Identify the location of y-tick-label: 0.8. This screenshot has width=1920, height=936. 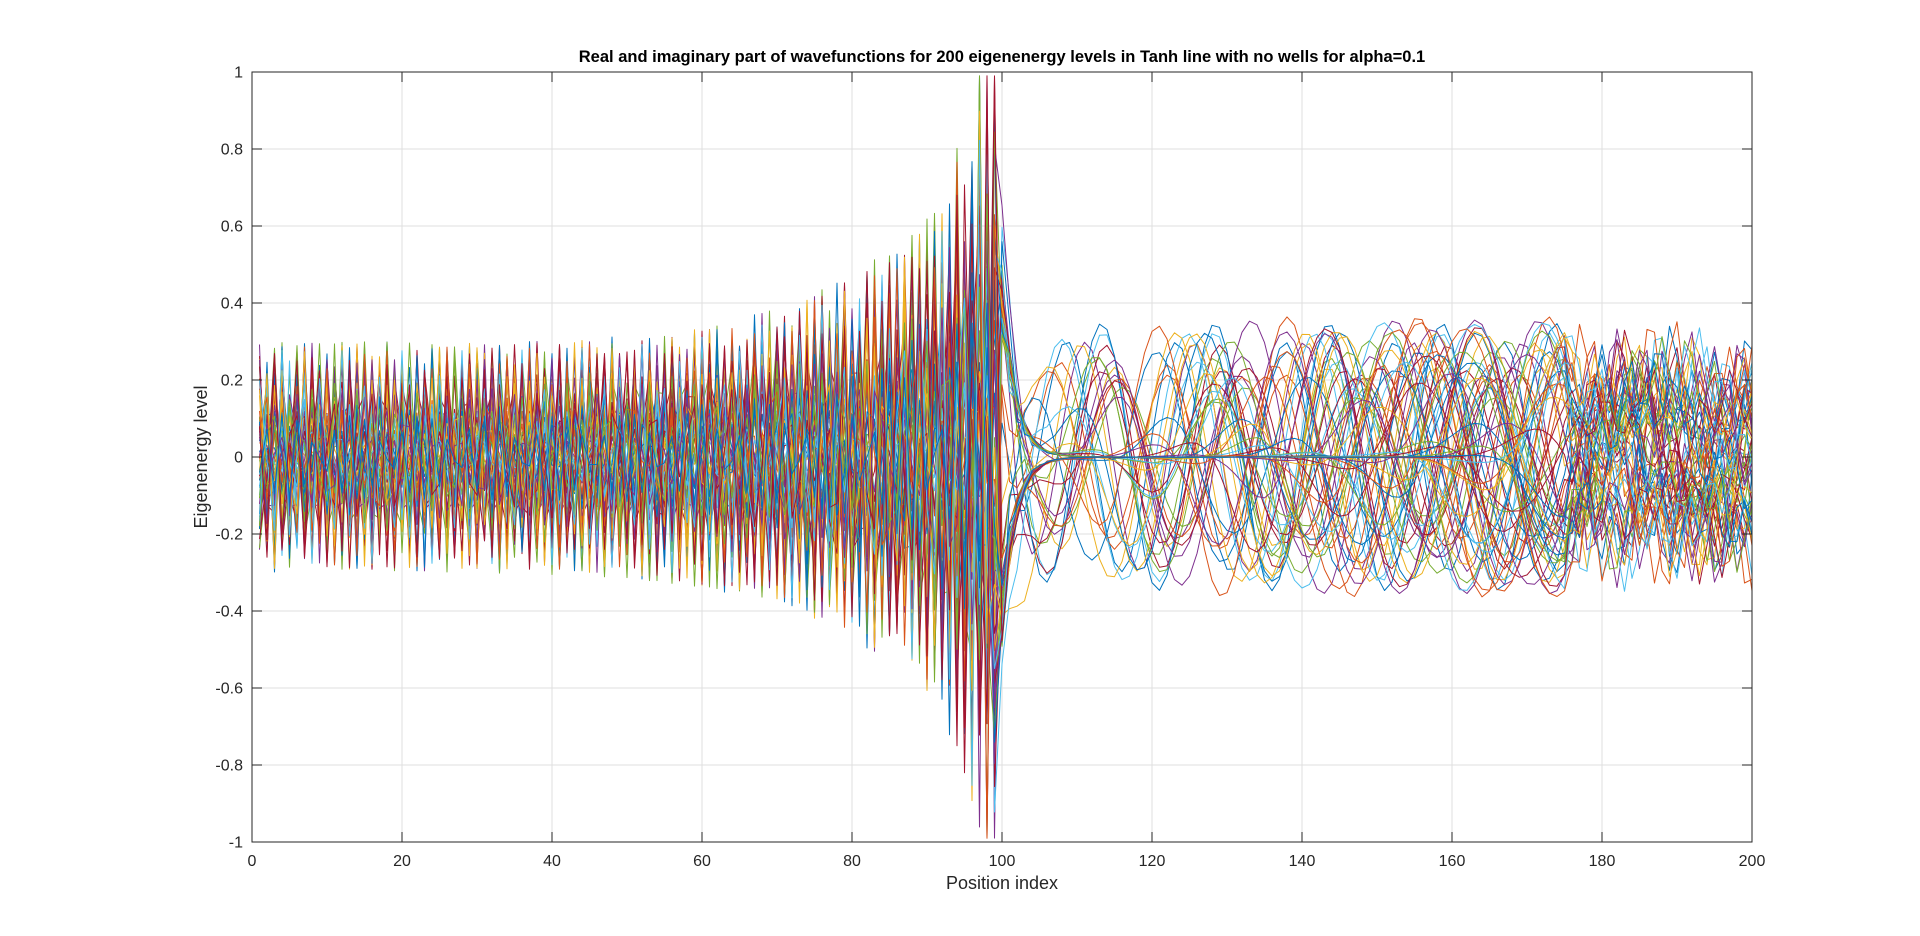
(232, 150).